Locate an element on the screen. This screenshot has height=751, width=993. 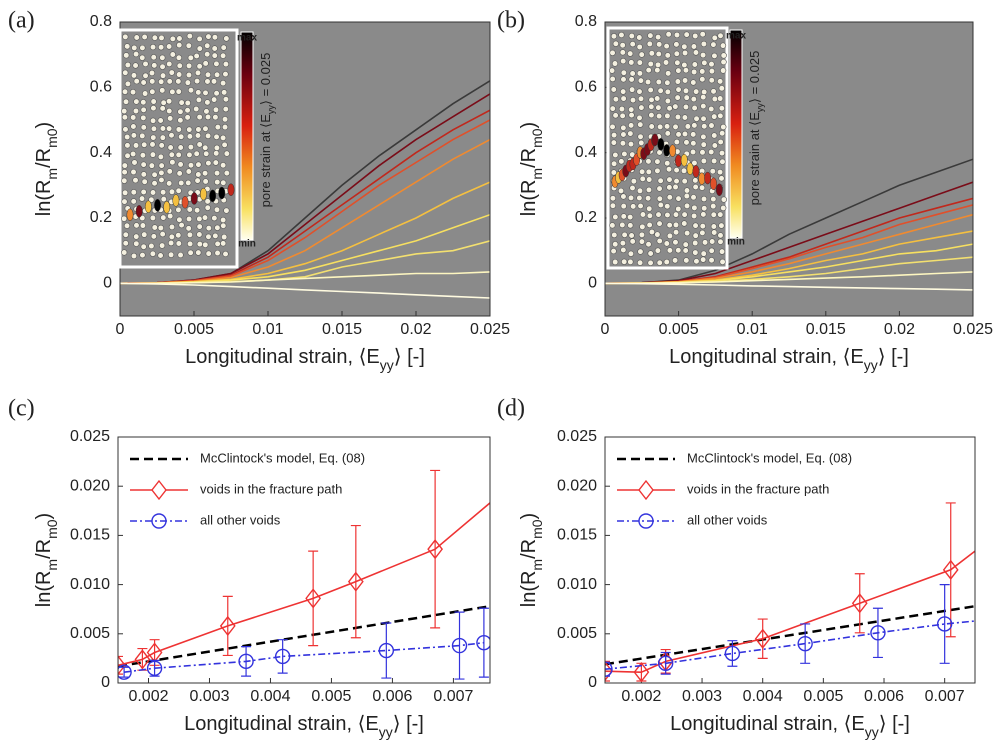
colorbar-label: pore strain at ⟨Eyy⟩ = 0.025 is located at coordinates (267, 130).